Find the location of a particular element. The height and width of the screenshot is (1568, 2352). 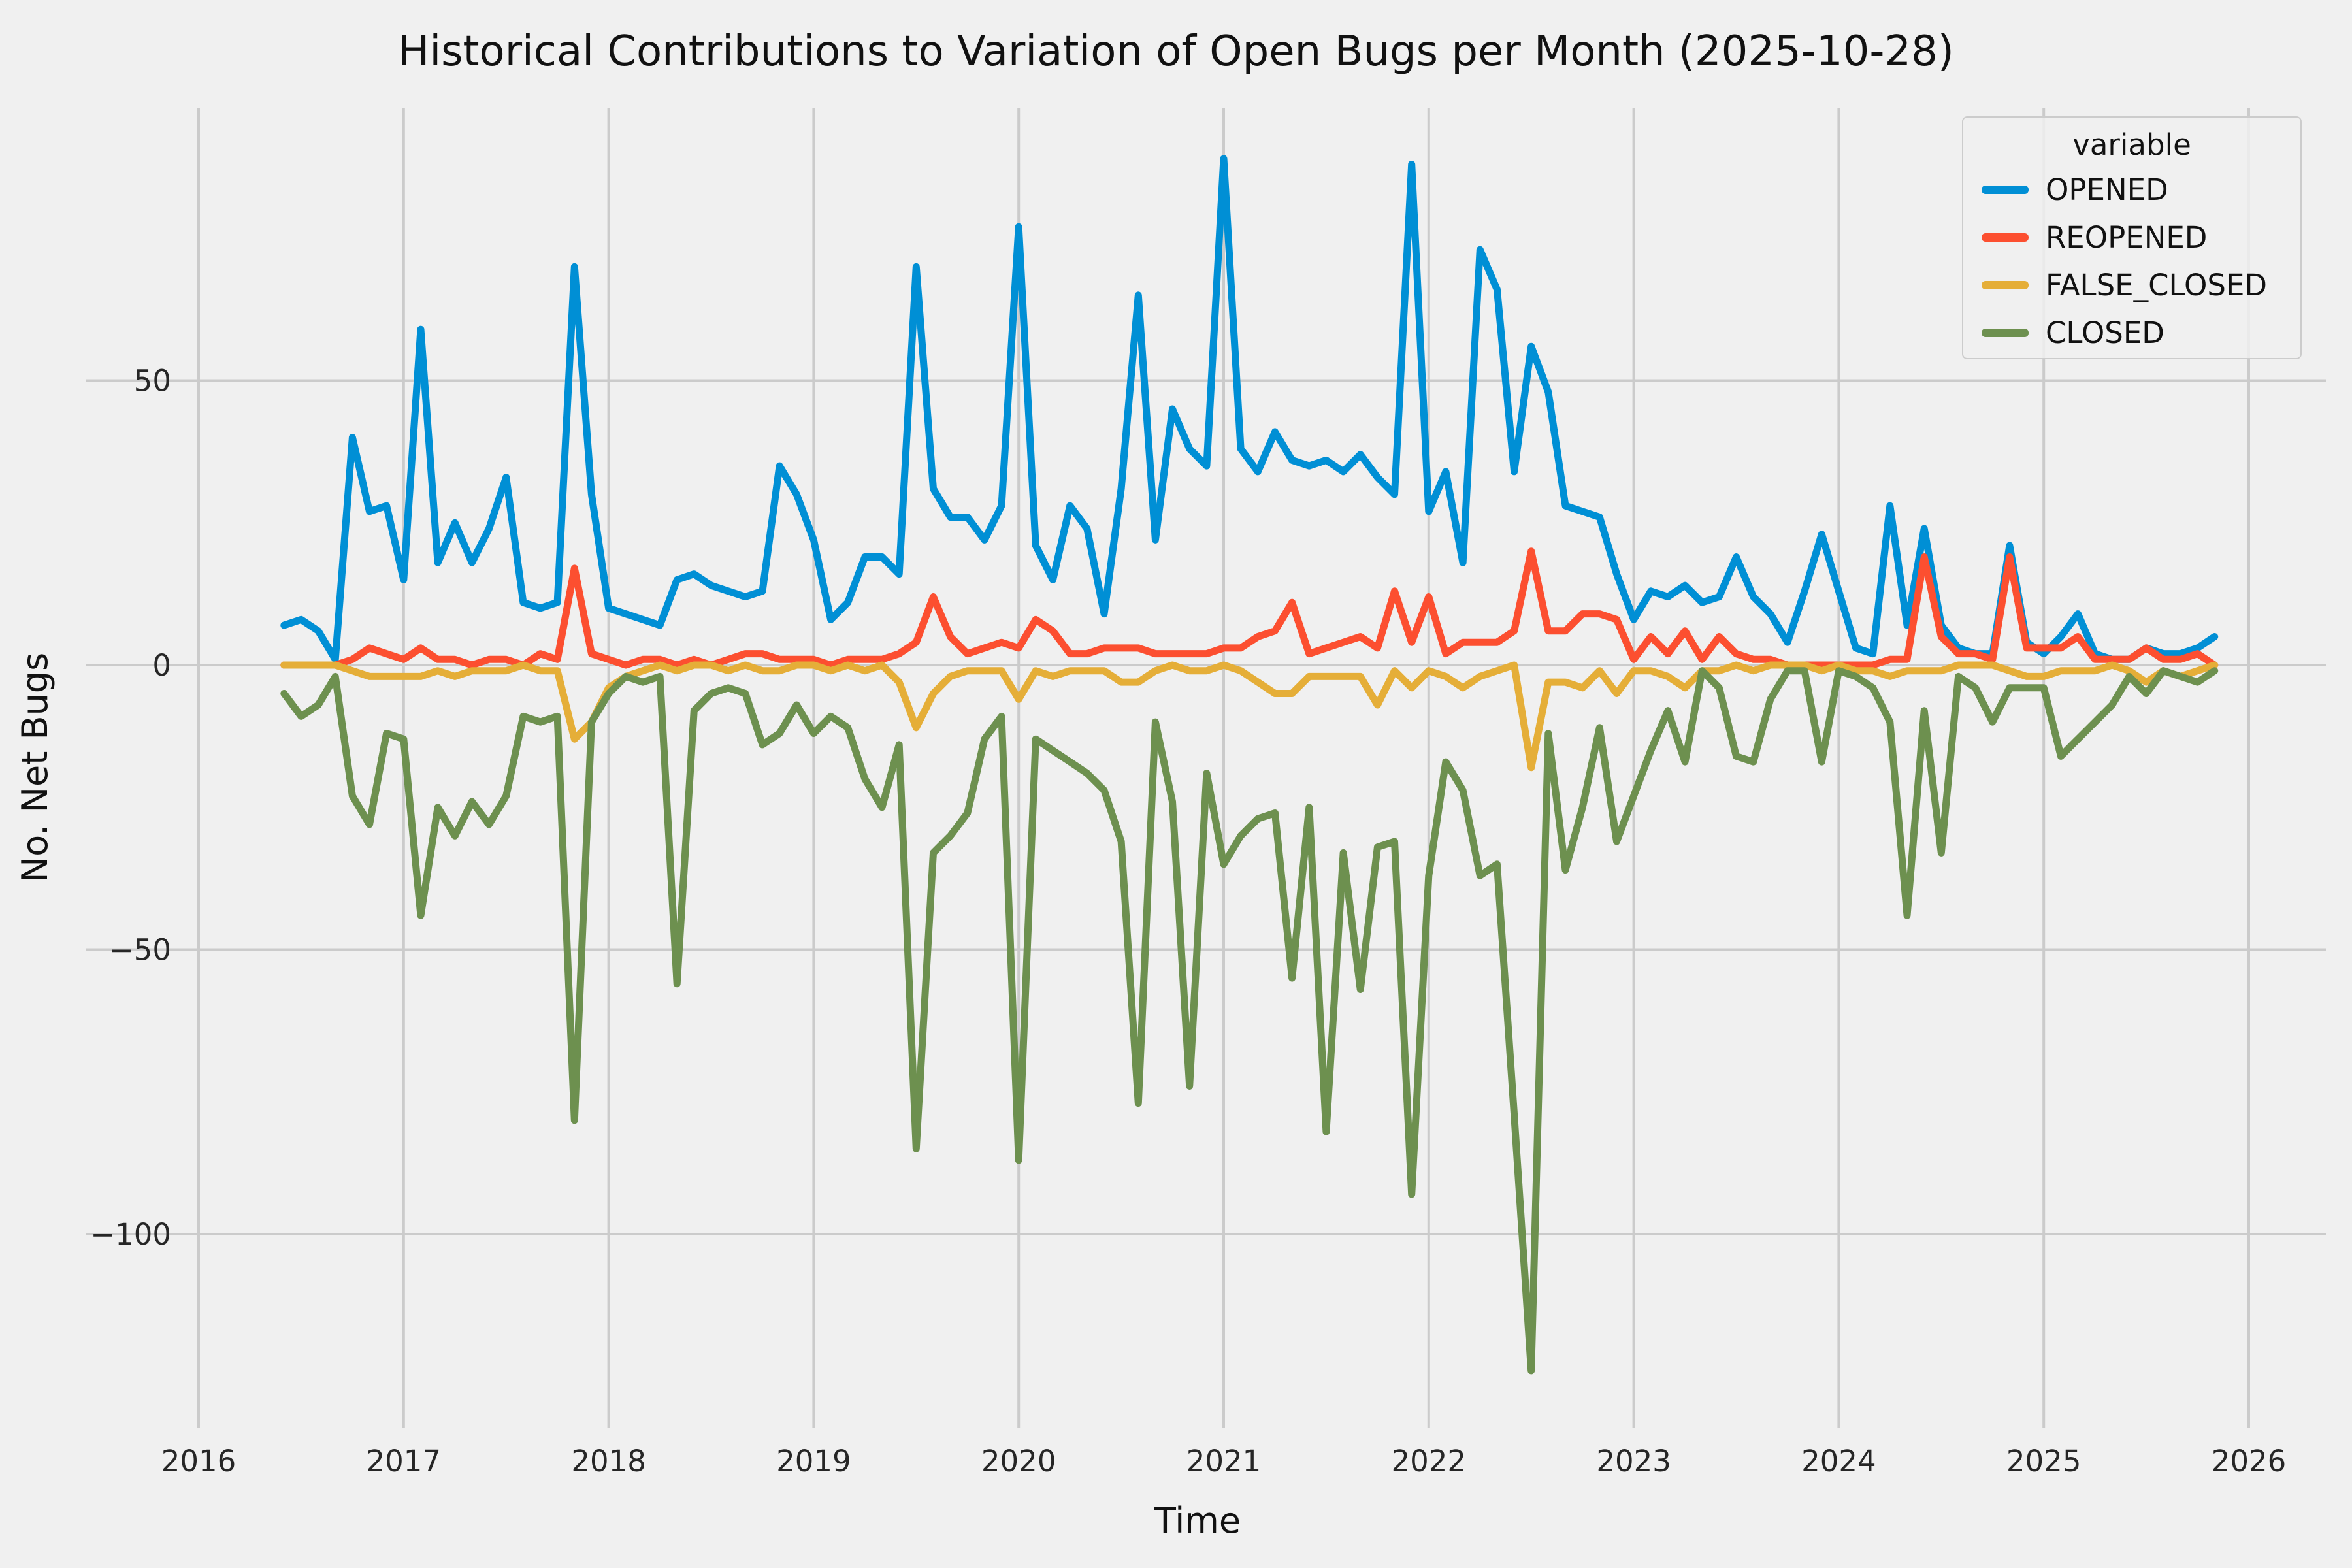

series-line-reopened is located at coordinates (1249, 608).